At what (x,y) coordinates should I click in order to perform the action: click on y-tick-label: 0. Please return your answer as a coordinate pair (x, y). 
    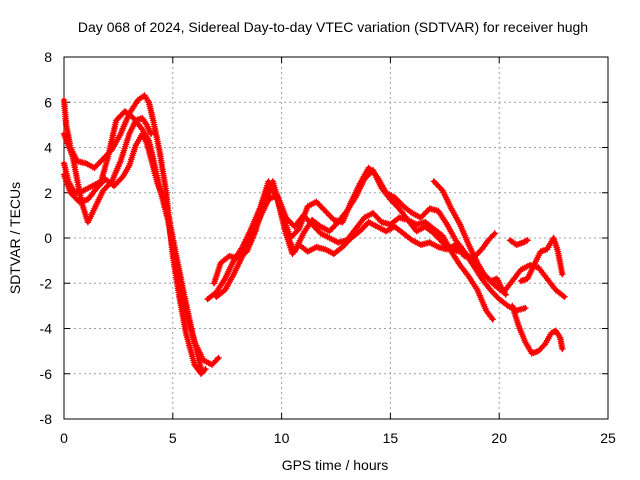
    Looking at the image, I should click on (48, 238).